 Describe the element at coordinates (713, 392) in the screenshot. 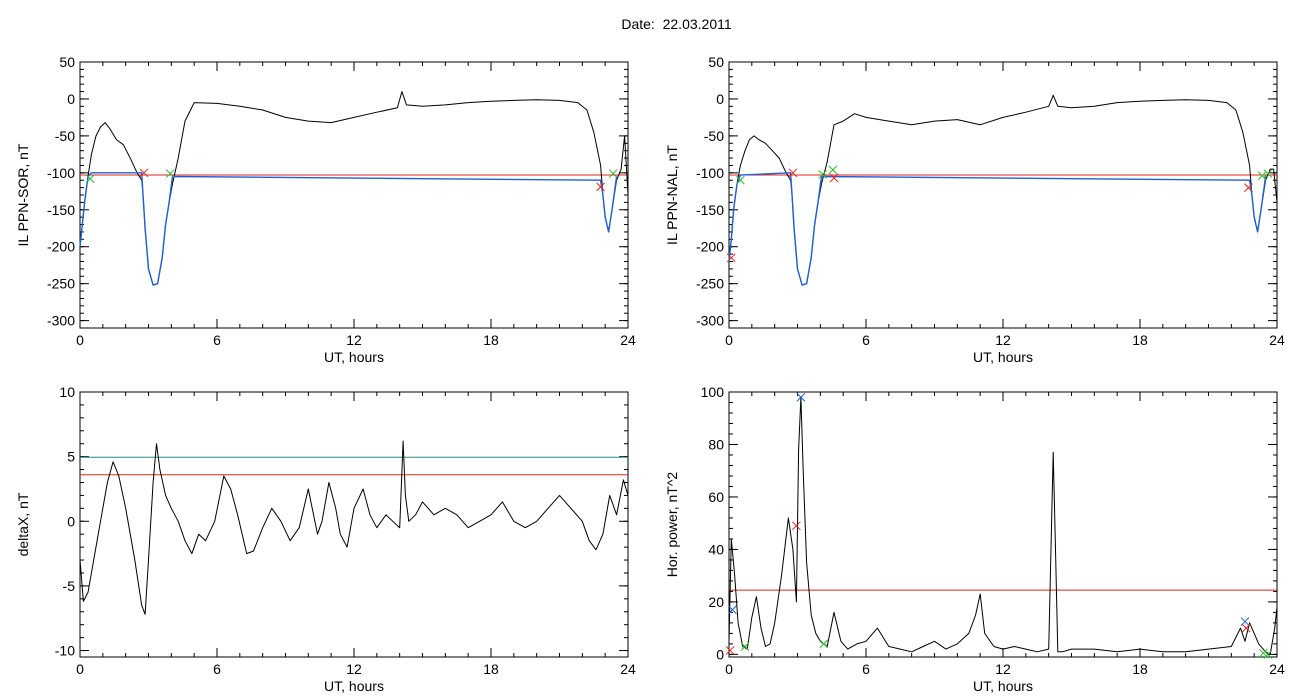

I see `y-tick-label: 100` at that location.